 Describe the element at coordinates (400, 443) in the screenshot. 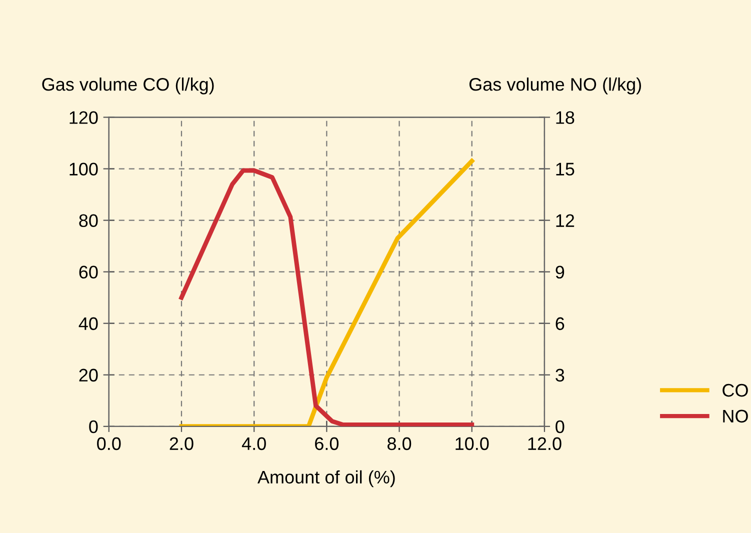

I see `x-tick-label: 8.0` at that location.